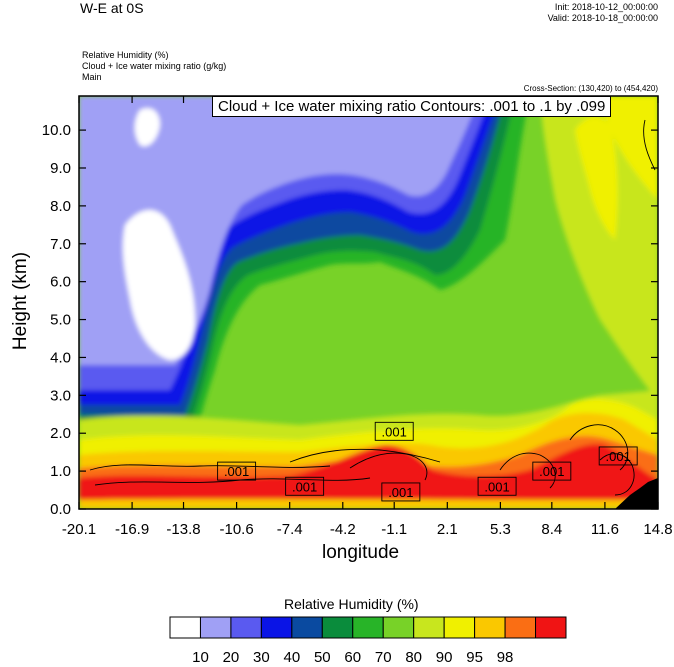 Image resolution: width=674 pixels, height=667 pixels. I want to click on y-tick-label: 8.0, so click(60, 206).